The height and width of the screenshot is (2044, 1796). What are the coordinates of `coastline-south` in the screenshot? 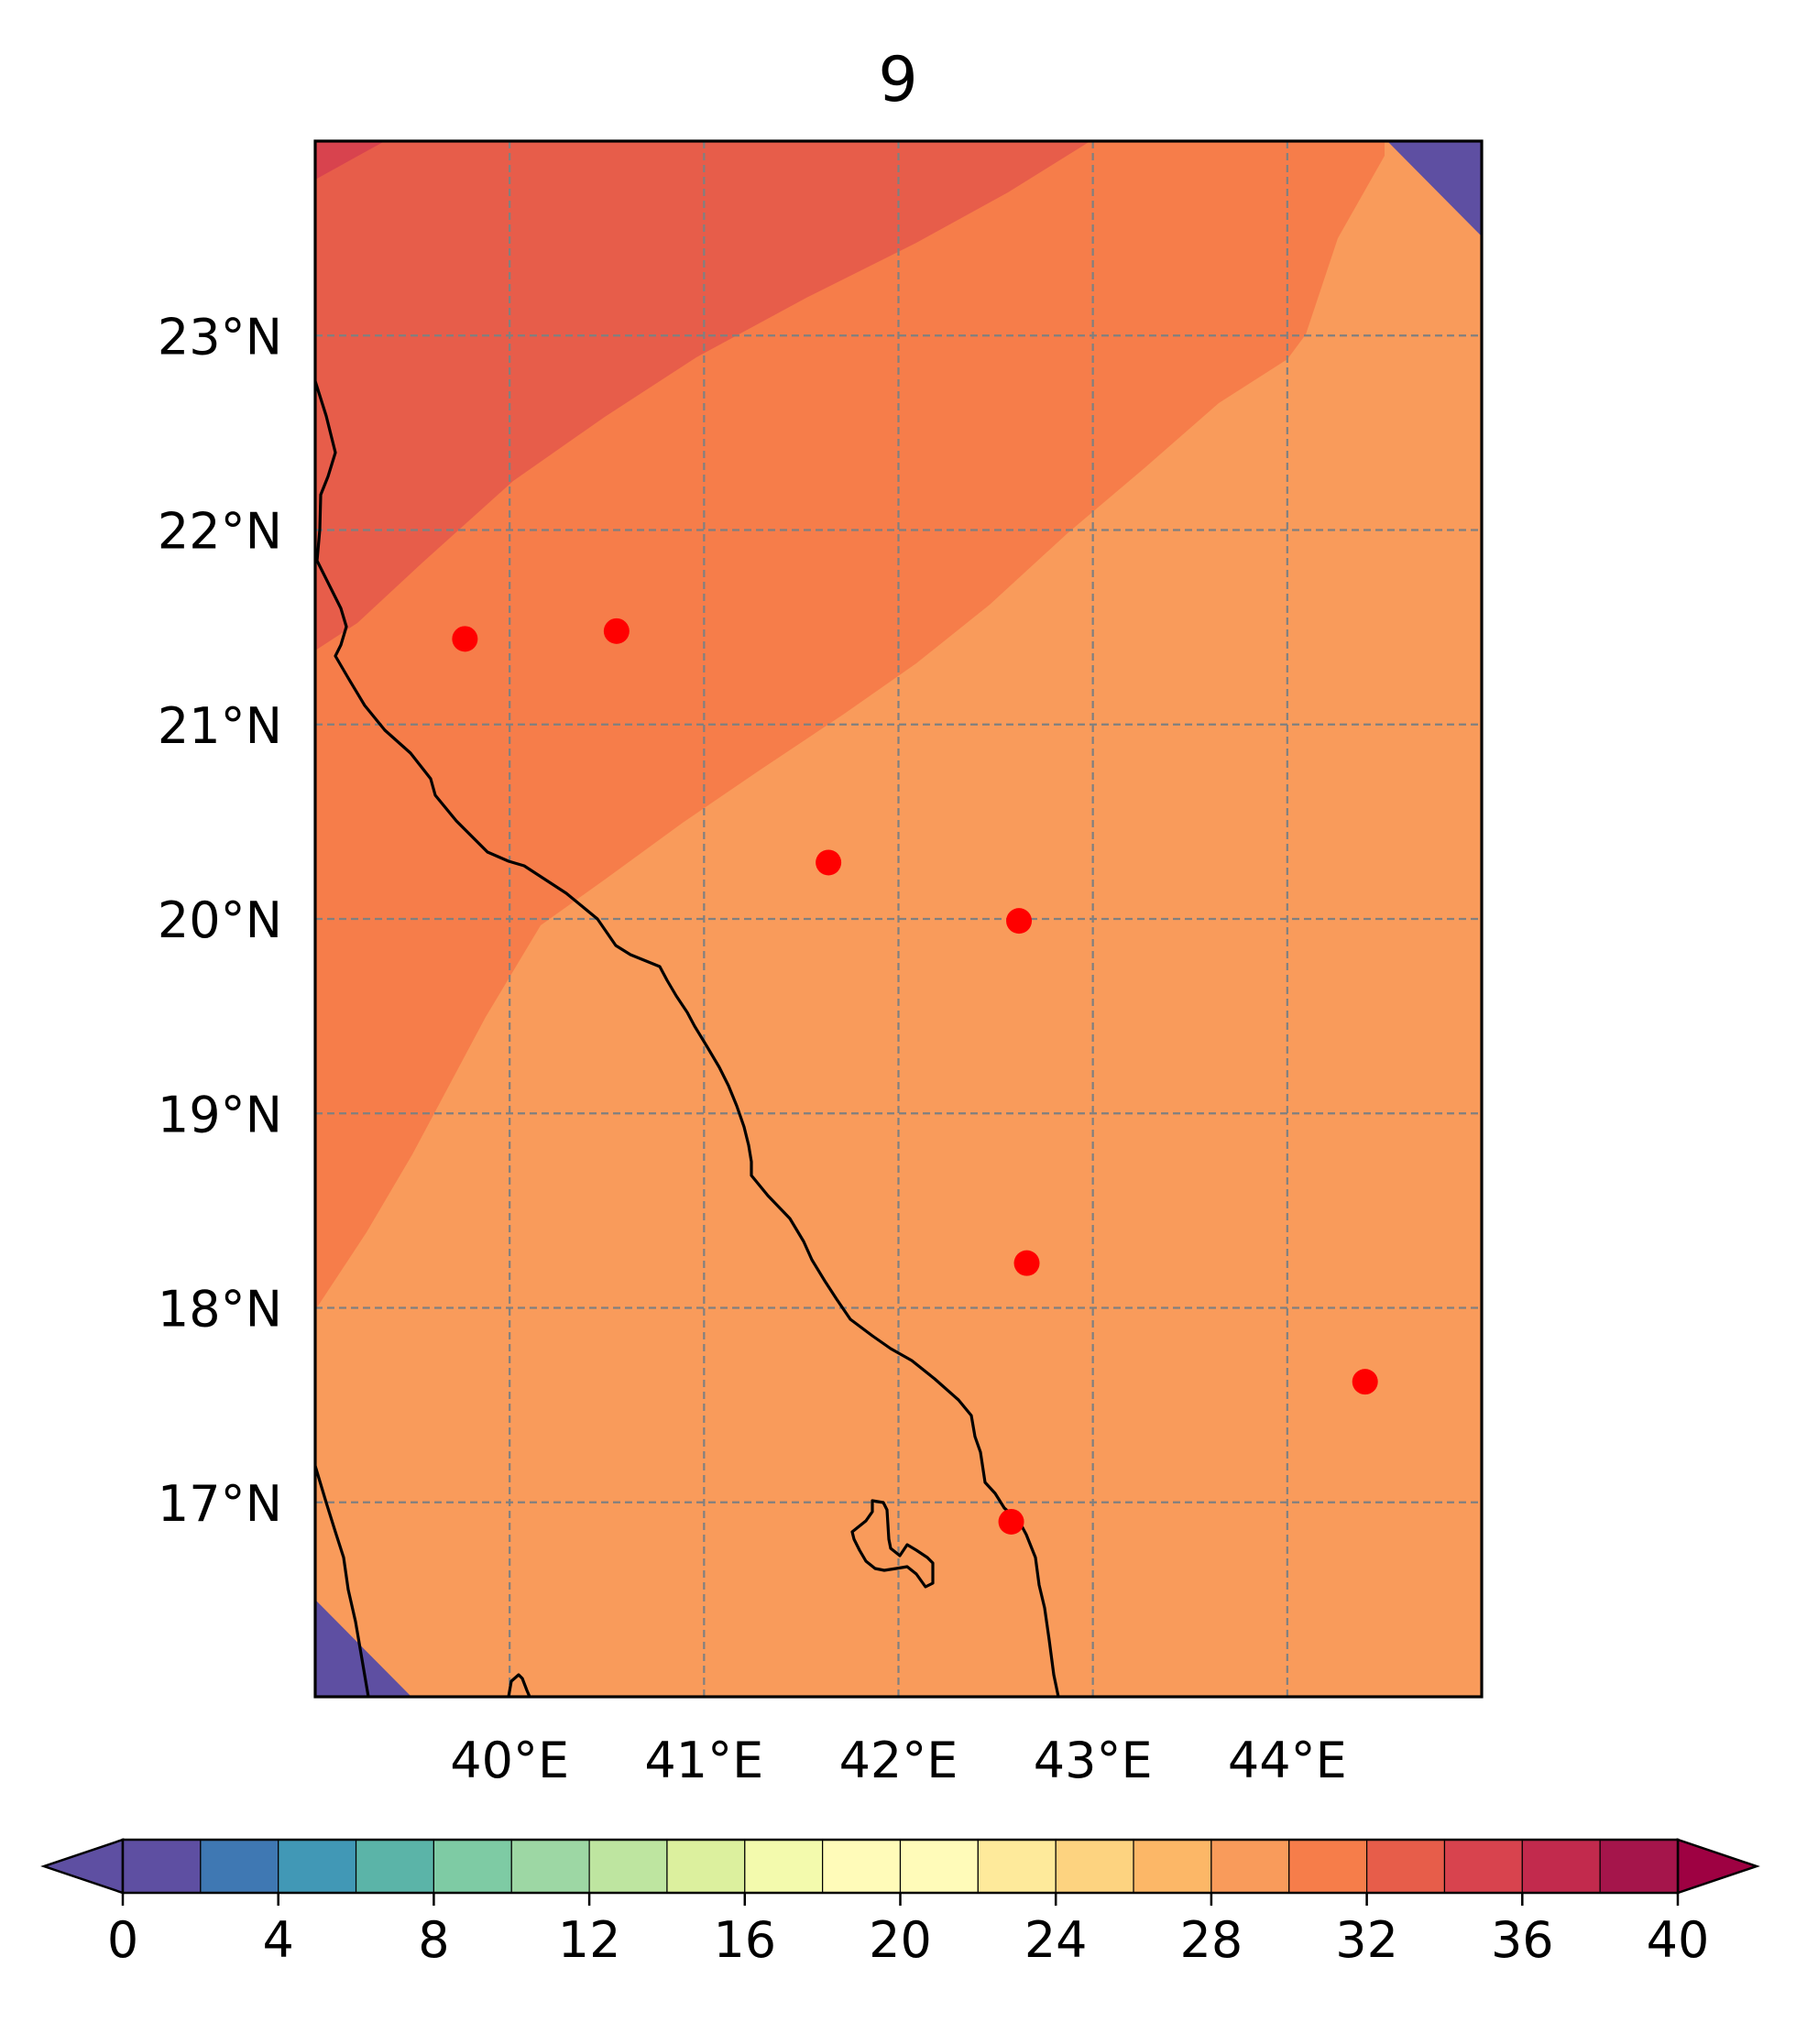 It's located at (342, 1581).